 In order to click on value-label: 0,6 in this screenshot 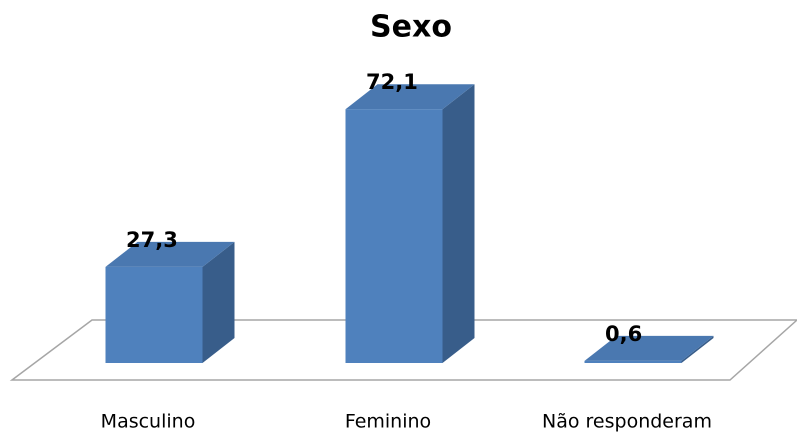, I will do `click(623, 334)`.